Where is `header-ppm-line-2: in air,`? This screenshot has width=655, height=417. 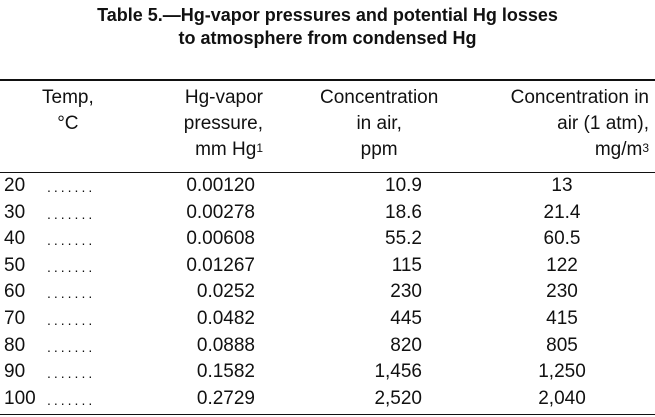
header-ppm-line-2: in air, is located at coordinates (379, 123).